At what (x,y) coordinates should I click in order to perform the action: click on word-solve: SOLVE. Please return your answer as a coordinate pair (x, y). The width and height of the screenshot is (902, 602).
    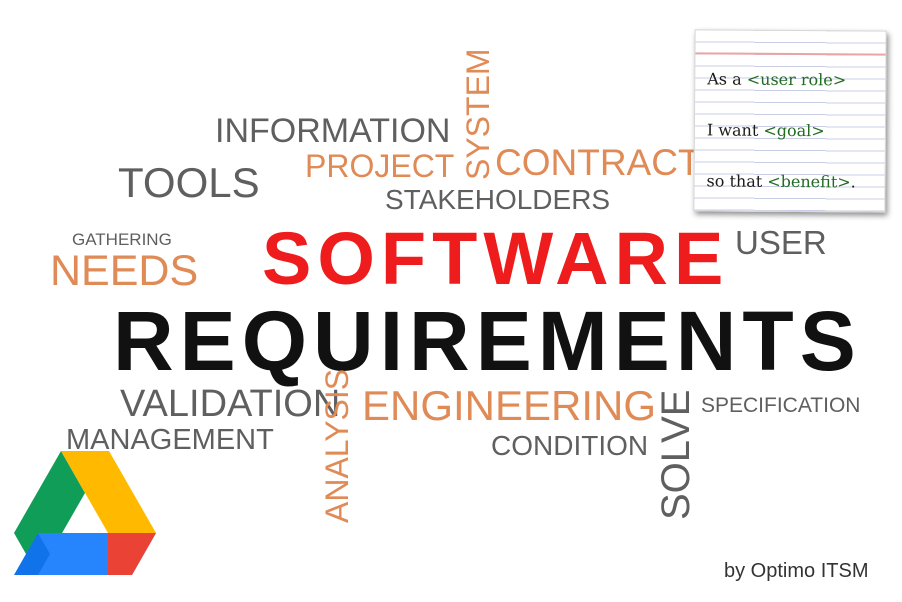
    Looking at the image, I should click on (676, 454).